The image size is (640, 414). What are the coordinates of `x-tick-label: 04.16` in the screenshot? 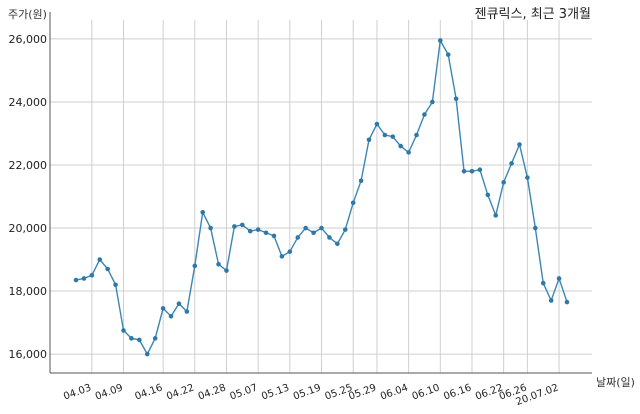 It's located at (148, 392).